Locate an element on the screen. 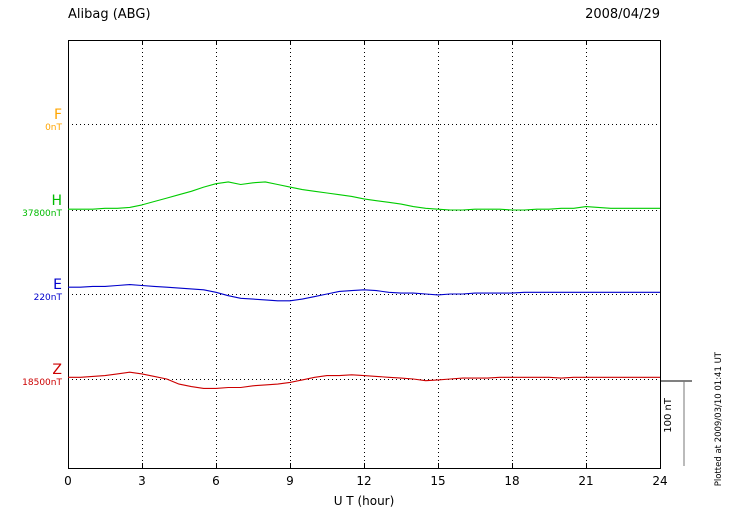  series-label-z: Z 18500nT is located at coordinates (32, 375).